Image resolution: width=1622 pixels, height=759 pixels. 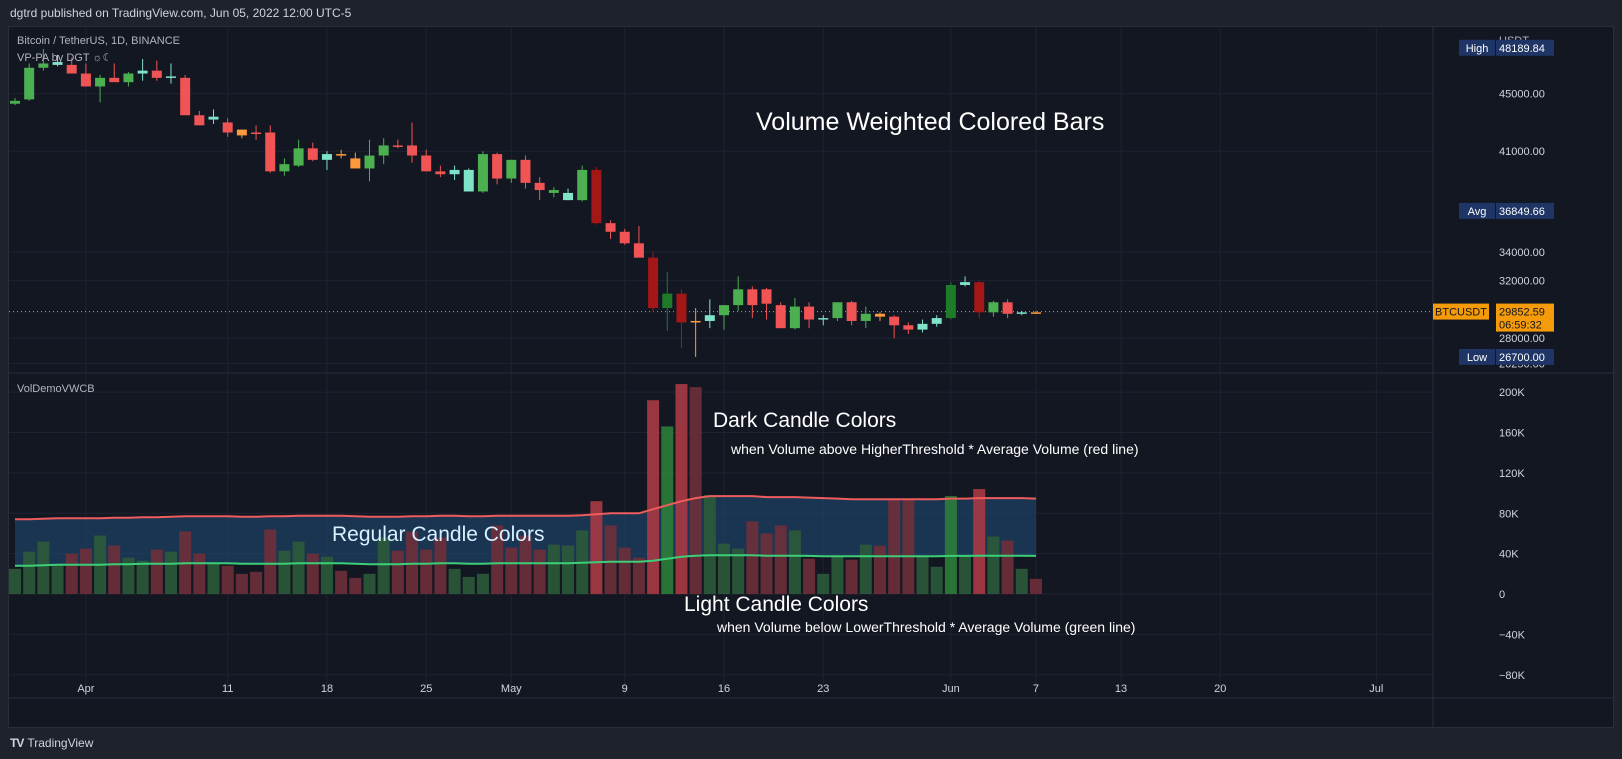 What do you see at coordinates (625, 689) in the screenshot?
I see `time-tick-5: 9` at bounding box center [625, 689].